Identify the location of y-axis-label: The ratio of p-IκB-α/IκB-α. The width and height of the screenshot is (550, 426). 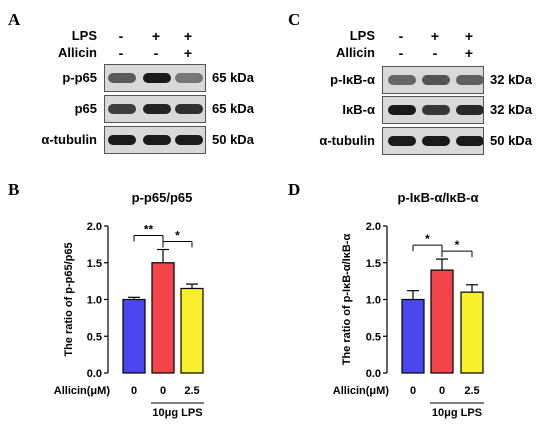
(347, 300).